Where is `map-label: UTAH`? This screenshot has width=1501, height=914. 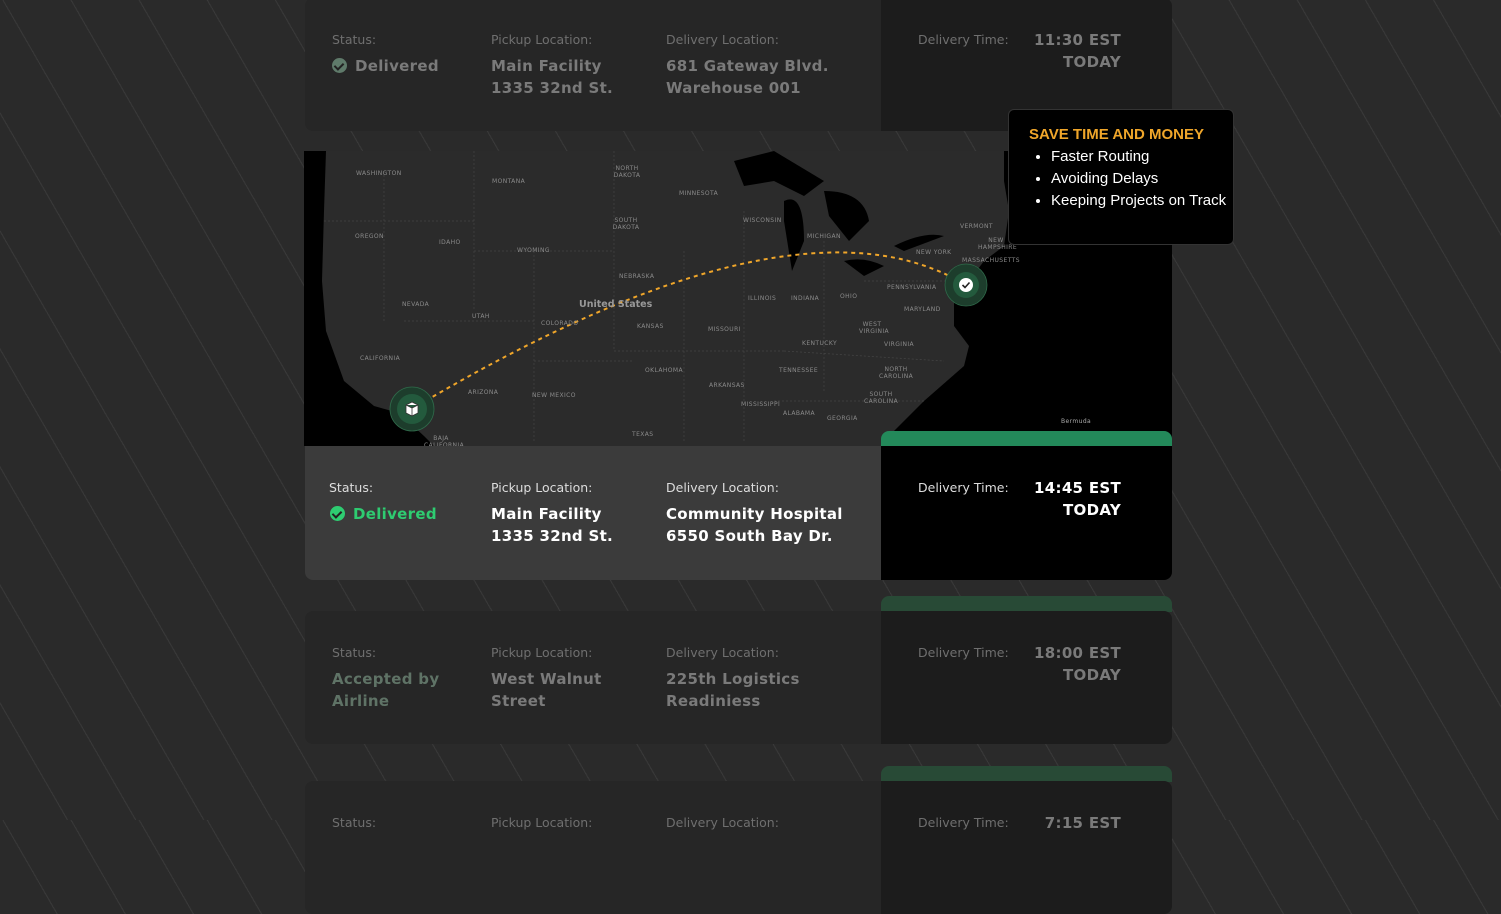
map-label: UTAH is located at coordinates (481, 316).